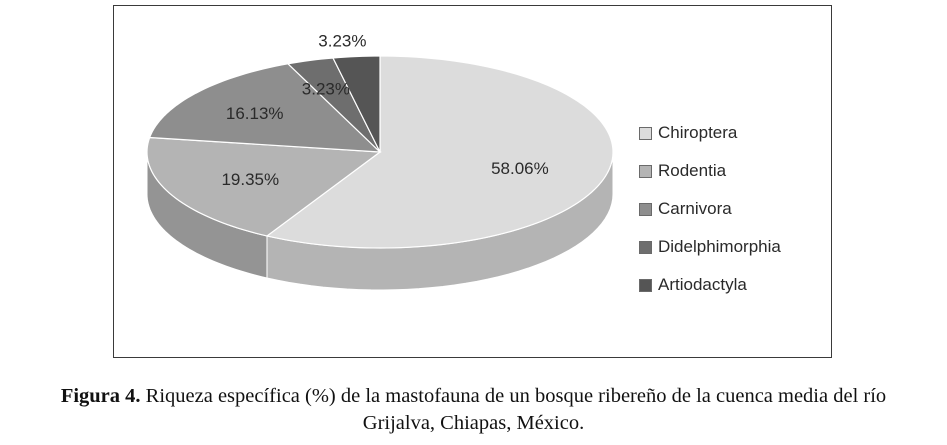  What do you see at coordinates (356, 104) in the screenshot?
I see `pie-slice-artiodactyla` at bounding box center [356, 104].